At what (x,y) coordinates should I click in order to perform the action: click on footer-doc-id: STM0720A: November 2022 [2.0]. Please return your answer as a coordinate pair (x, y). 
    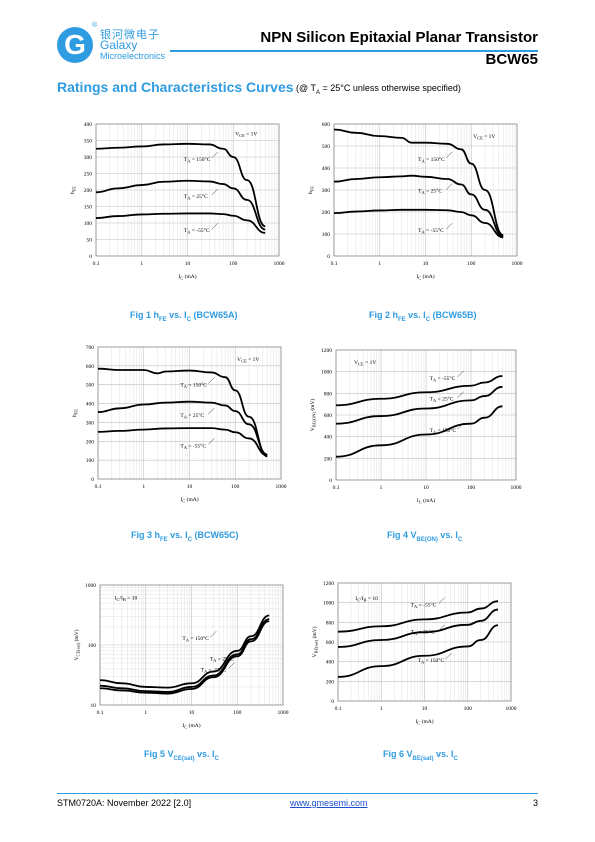
    Looking at the image, I should click on (124, 803).